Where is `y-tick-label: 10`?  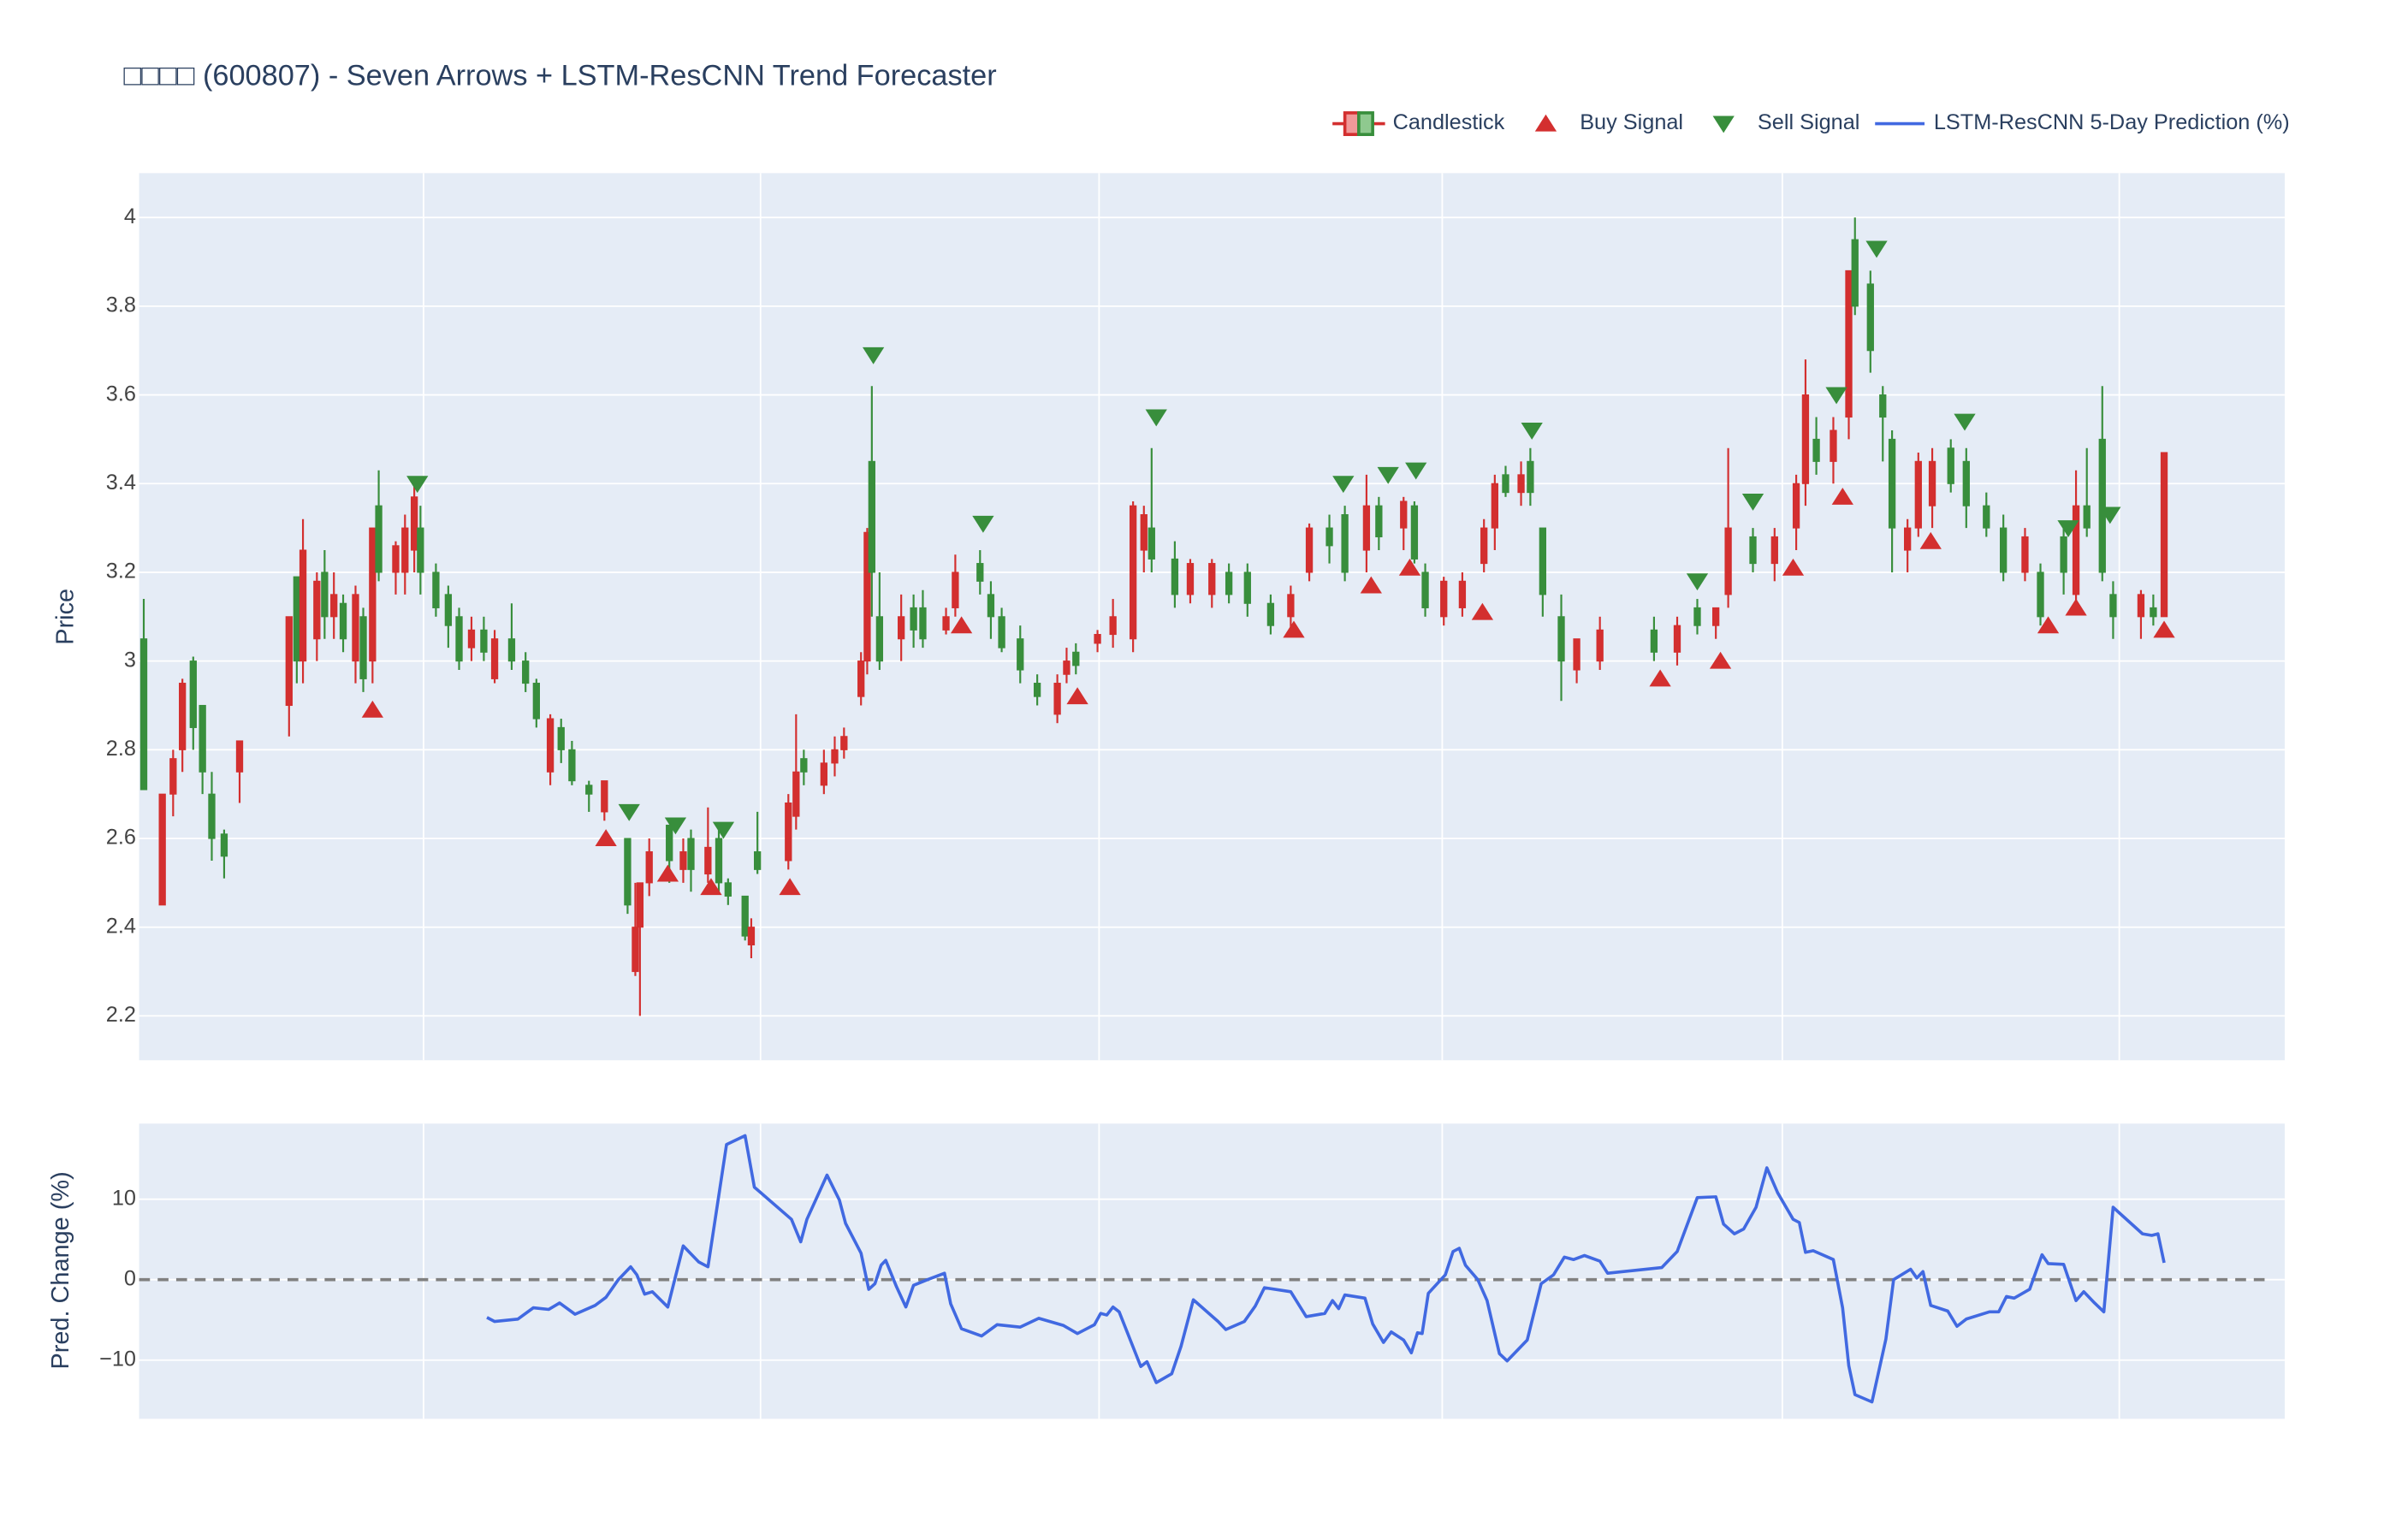
y-tick-label: 10 is located at coordinates (124, 1198).